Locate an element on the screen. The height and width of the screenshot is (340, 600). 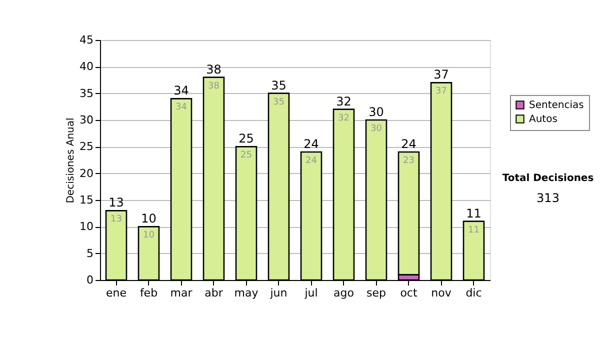
y-tick-label: 35 is located at coordinates (87, 93).